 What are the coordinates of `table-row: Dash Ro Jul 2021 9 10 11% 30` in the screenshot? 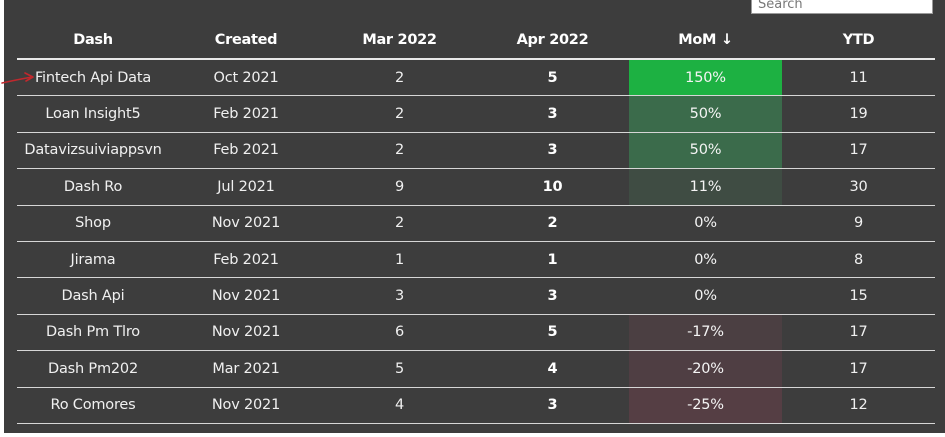 It's located at (476, 187).